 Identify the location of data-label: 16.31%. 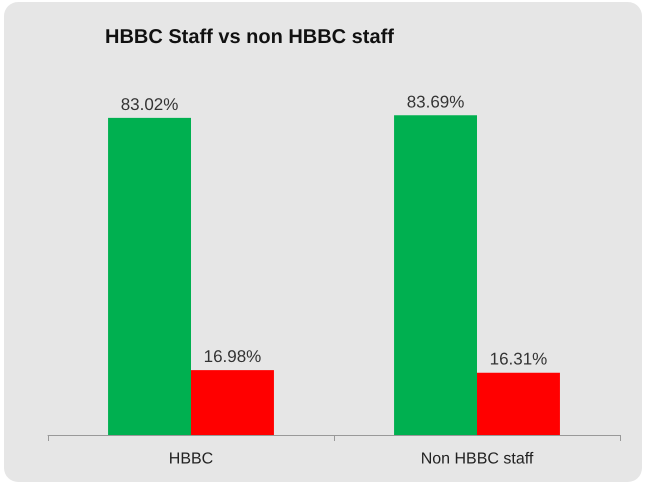
(519, 359).